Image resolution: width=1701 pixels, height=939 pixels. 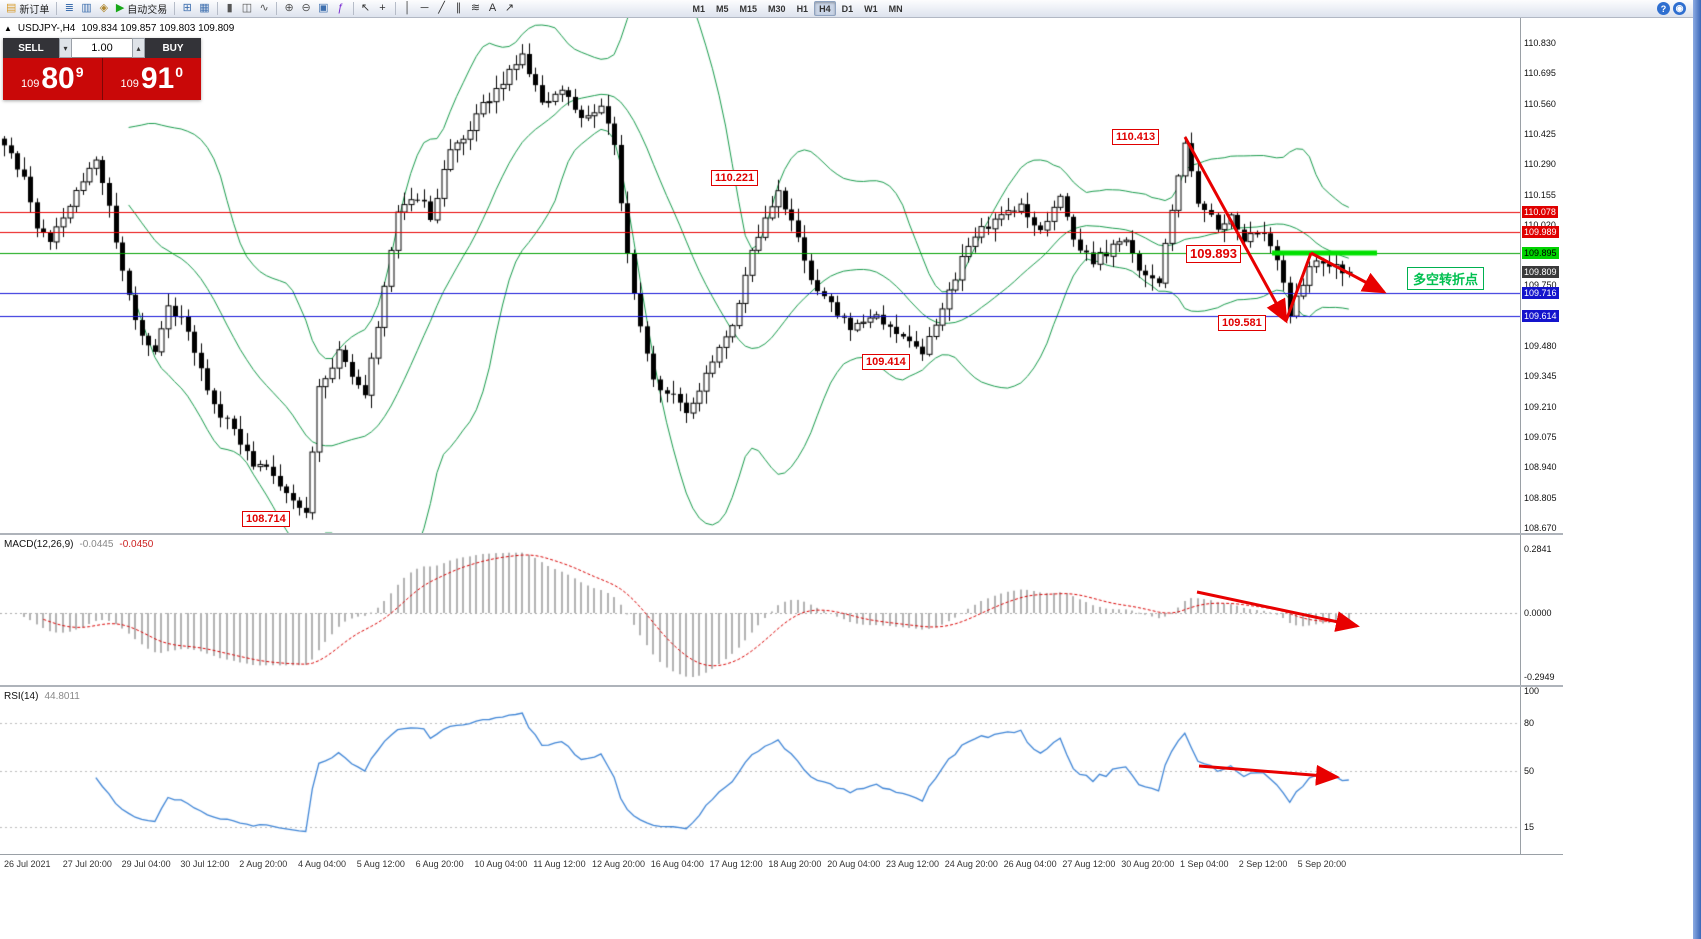 What do you see at coordinates (31, 48) in the screenshot?
I see `sell-button: SELL` at bounding box center [31, 48].